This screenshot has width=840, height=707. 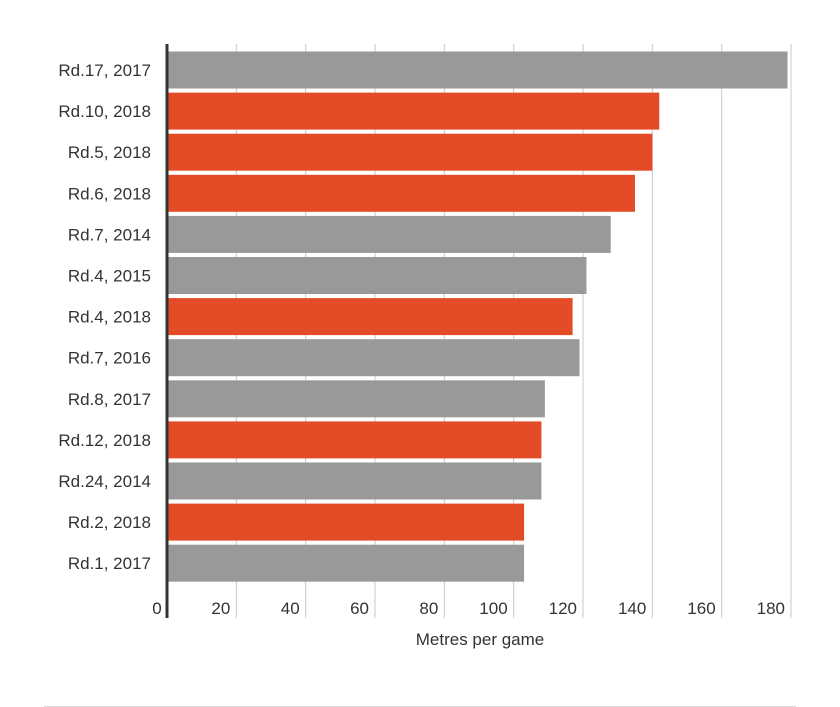 I want to click on category-label: Rd.2, 2018, so click(x=109, y=522).